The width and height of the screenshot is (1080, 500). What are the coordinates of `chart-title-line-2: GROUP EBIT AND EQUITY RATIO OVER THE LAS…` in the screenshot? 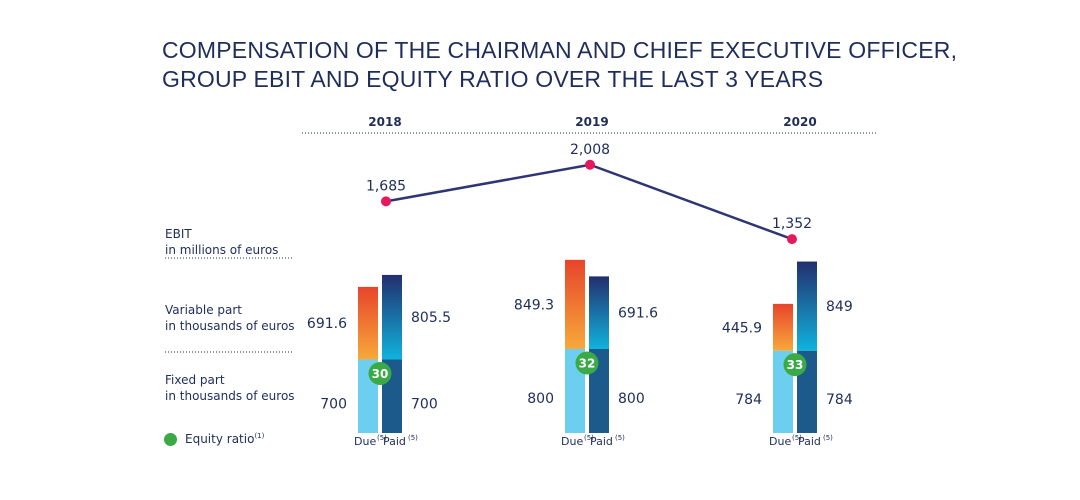 It's located at (493, 79).